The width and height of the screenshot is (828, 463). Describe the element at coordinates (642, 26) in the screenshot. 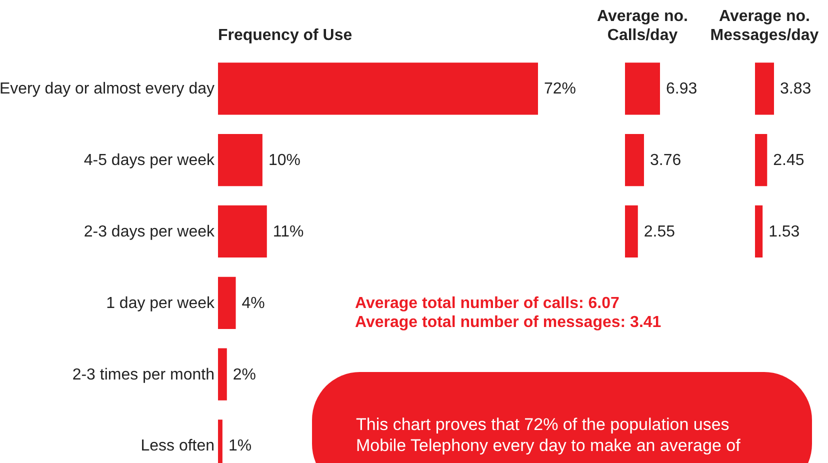

I see `chart-title: Average no. Calls/day` at that location.